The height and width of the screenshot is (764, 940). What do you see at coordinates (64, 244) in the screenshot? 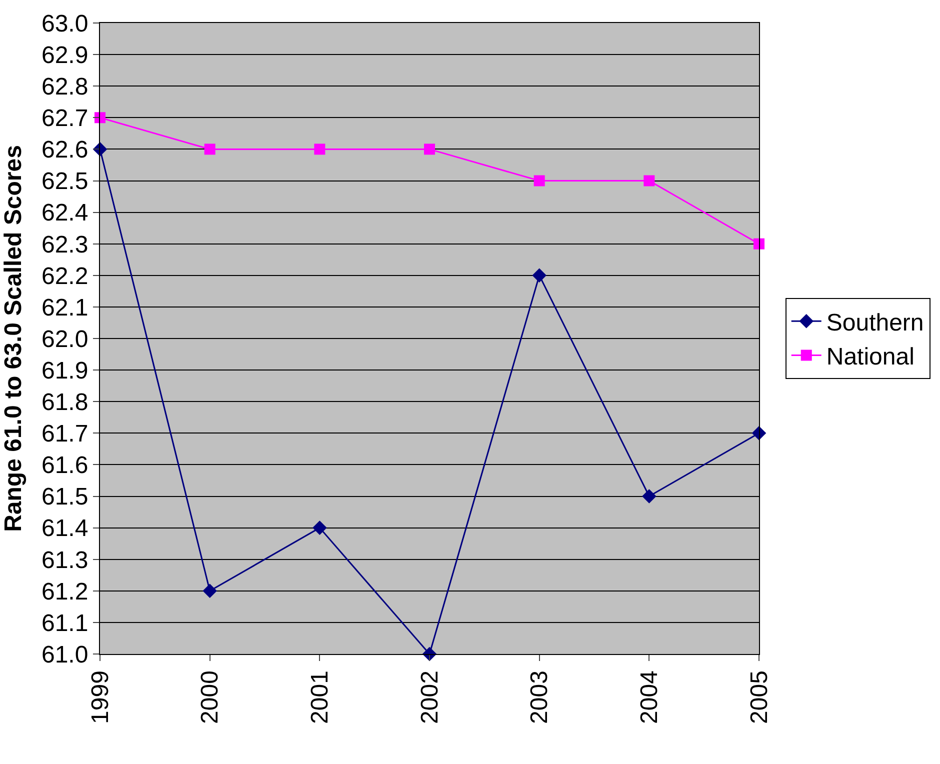
I see `y-tick-label: 62.3` at bounding box center [64, 244].